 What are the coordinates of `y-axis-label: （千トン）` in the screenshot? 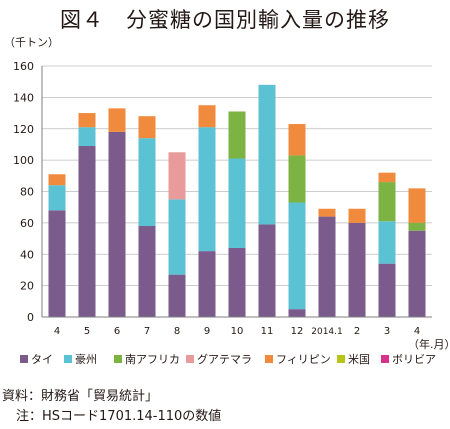 It's located at (31, 42).